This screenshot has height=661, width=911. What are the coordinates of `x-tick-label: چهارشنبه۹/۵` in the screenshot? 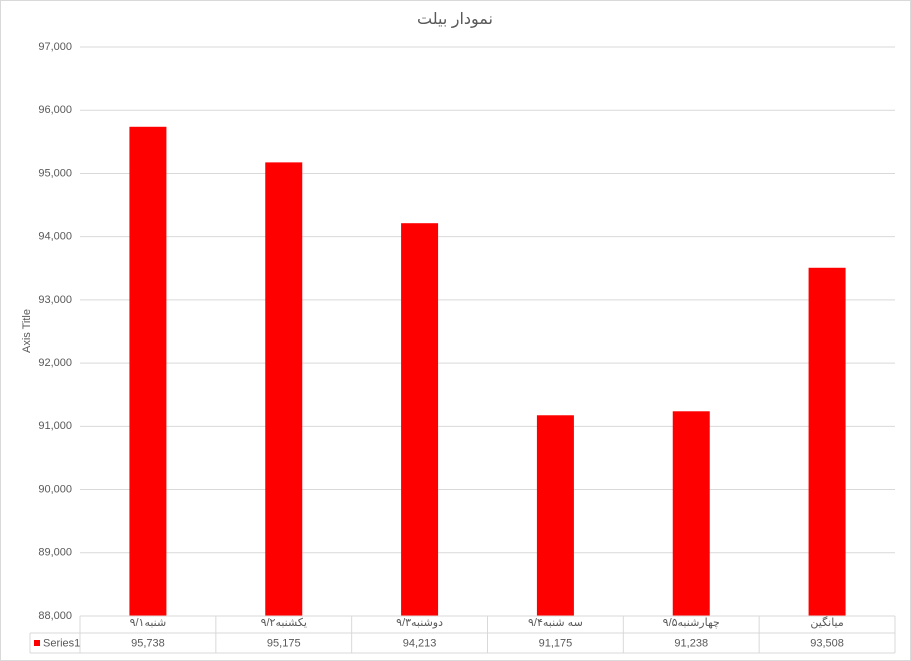 It's located at (691, 623).